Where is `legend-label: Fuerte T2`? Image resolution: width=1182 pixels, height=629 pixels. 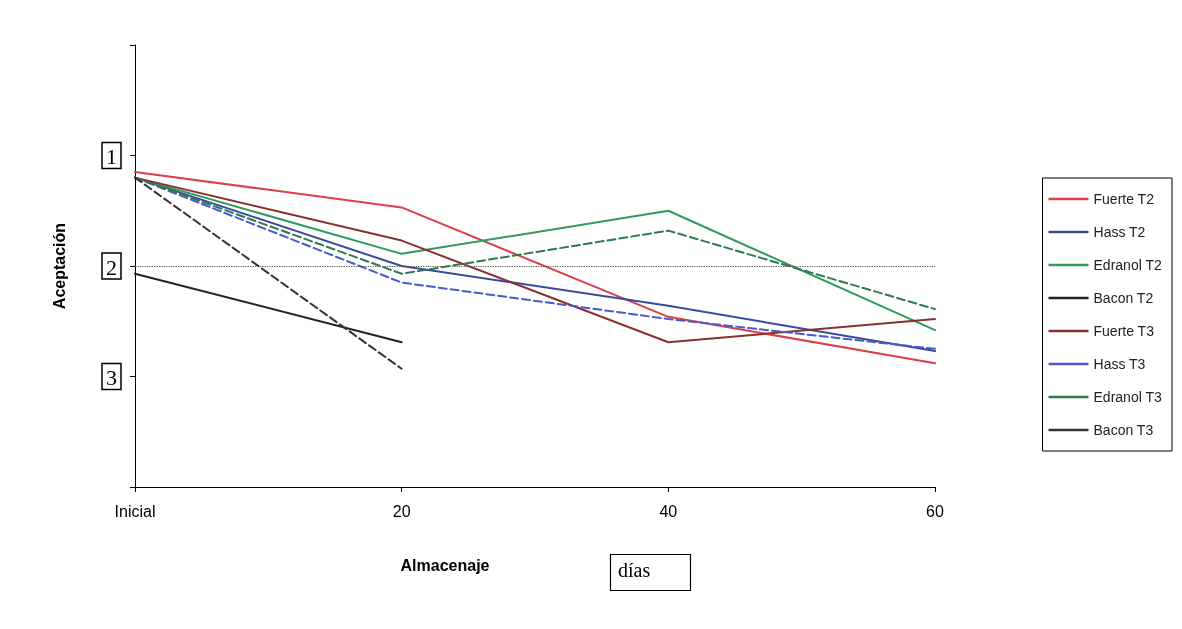
legend-label: Fuerte T2 is located at coordinates (1124, 199).